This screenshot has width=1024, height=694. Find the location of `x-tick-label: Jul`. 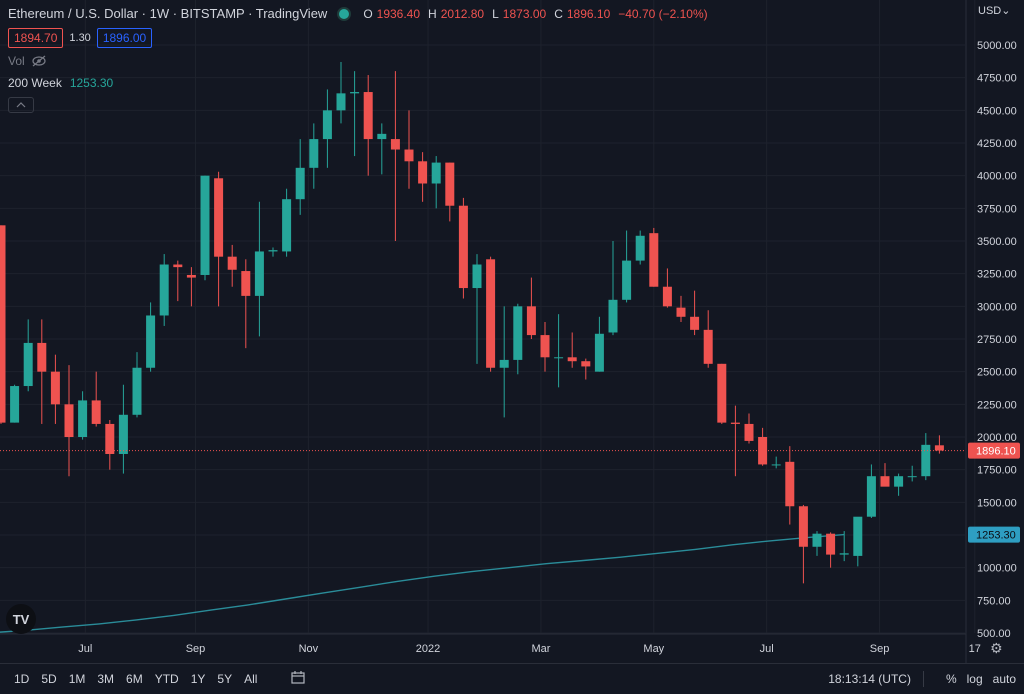

x-tick-label: Jul is located at coordinates (85, 649).